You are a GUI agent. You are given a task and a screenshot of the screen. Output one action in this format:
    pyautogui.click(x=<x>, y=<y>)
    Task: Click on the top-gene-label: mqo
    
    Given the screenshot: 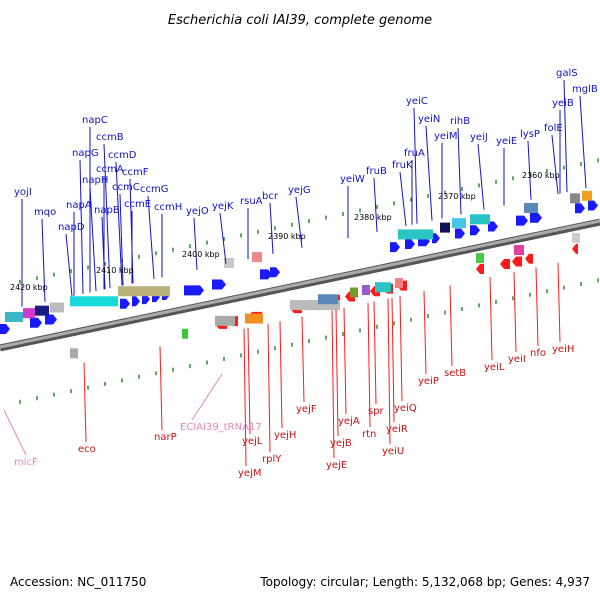 What is the action you would take?
    pyautogui.click(x=45, y=212)
    